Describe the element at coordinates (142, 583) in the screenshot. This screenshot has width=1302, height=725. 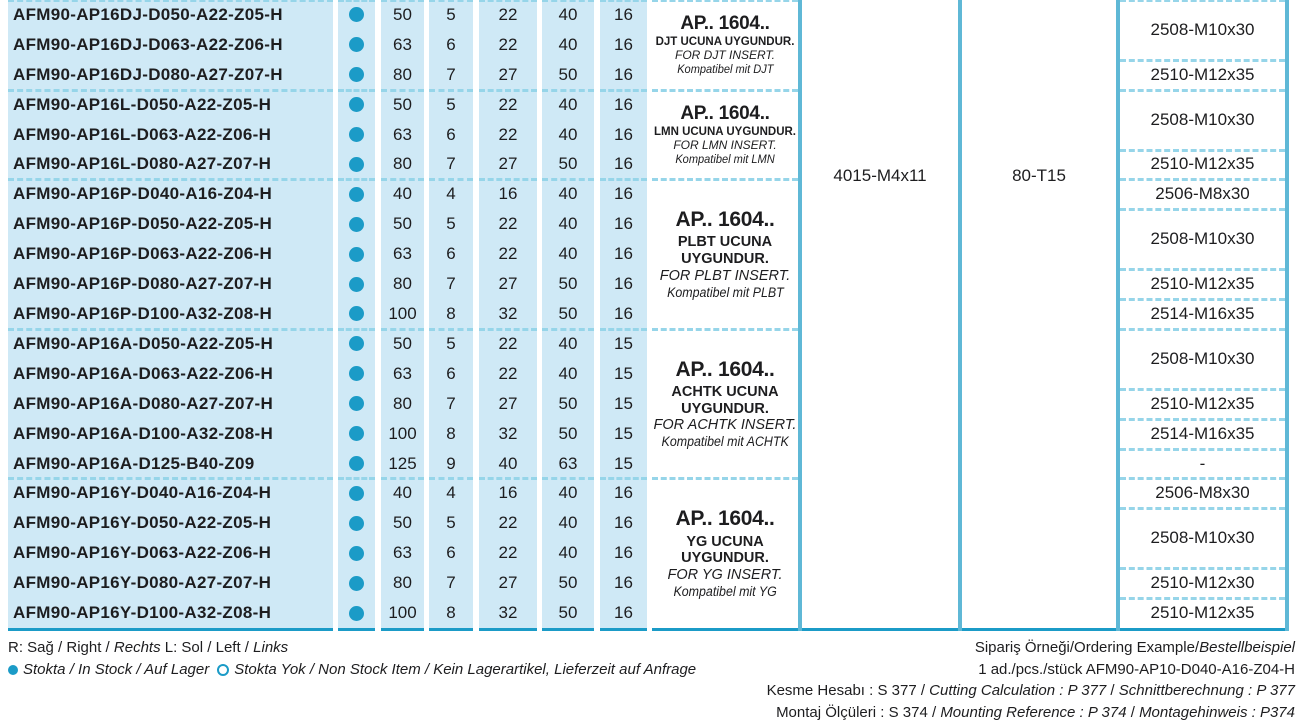
I see `product-code-cell: AFM90-AP16Y-D080-A27-Z07-H` at that location.